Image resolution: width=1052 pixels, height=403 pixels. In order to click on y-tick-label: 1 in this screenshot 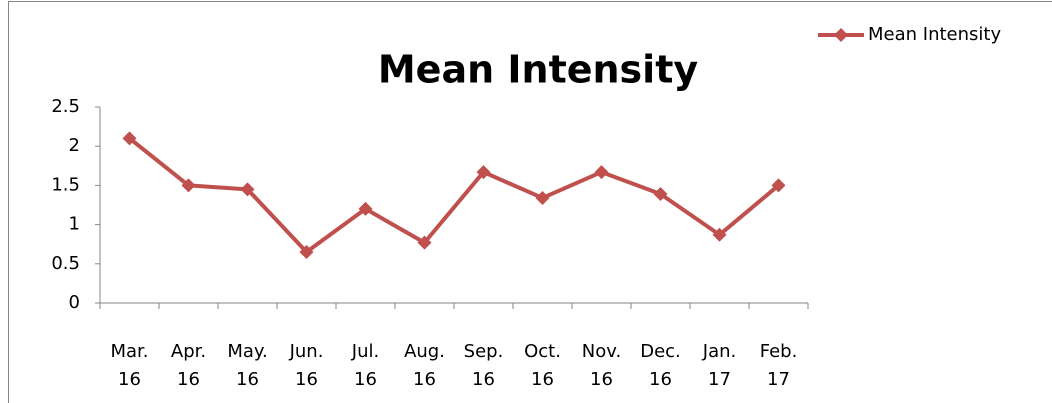, I will do `click(74, 224)`.